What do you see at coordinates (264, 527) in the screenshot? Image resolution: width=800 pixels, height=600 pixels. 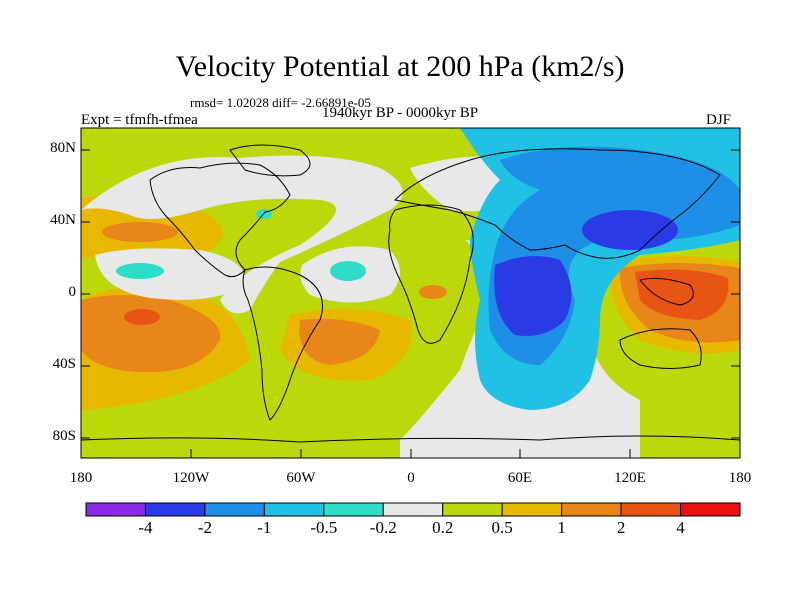 I see `colorbar-label-2: -1` at bounding box center [264, 527].